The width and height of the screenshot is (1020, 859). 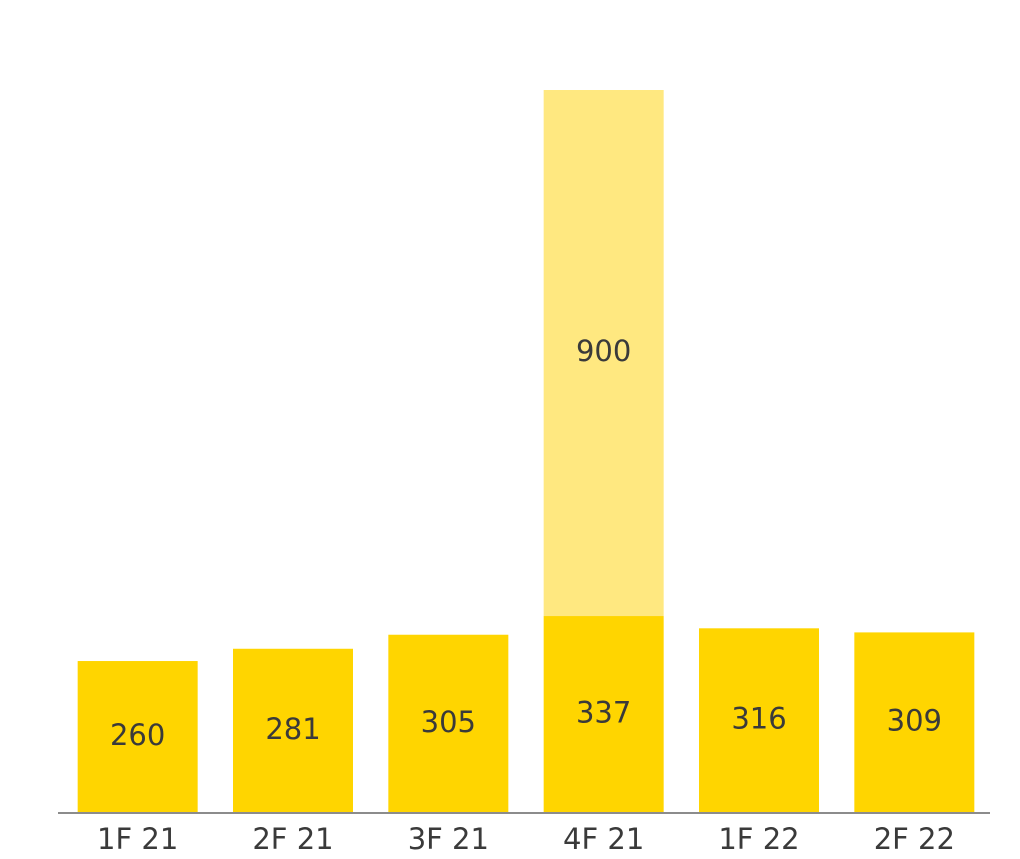 I want to click on data-label: 309, so click(x=914, y=721).